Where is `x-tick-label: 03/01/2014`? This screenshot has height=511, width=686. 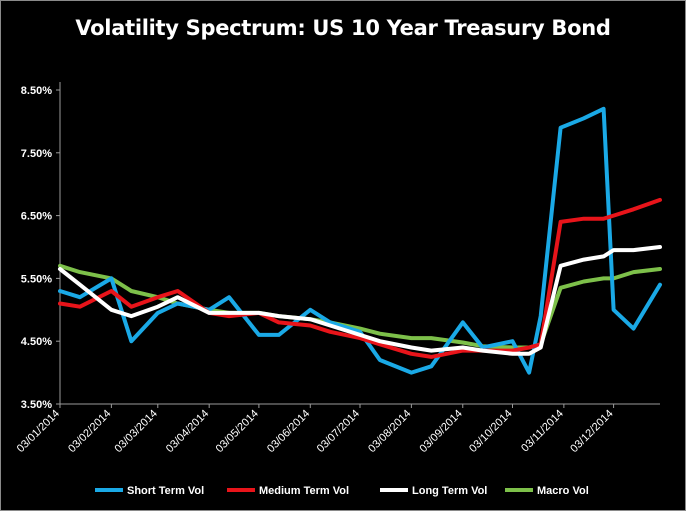 x-tick-label: 03/01/2014 is located at coordinates (38, 431).